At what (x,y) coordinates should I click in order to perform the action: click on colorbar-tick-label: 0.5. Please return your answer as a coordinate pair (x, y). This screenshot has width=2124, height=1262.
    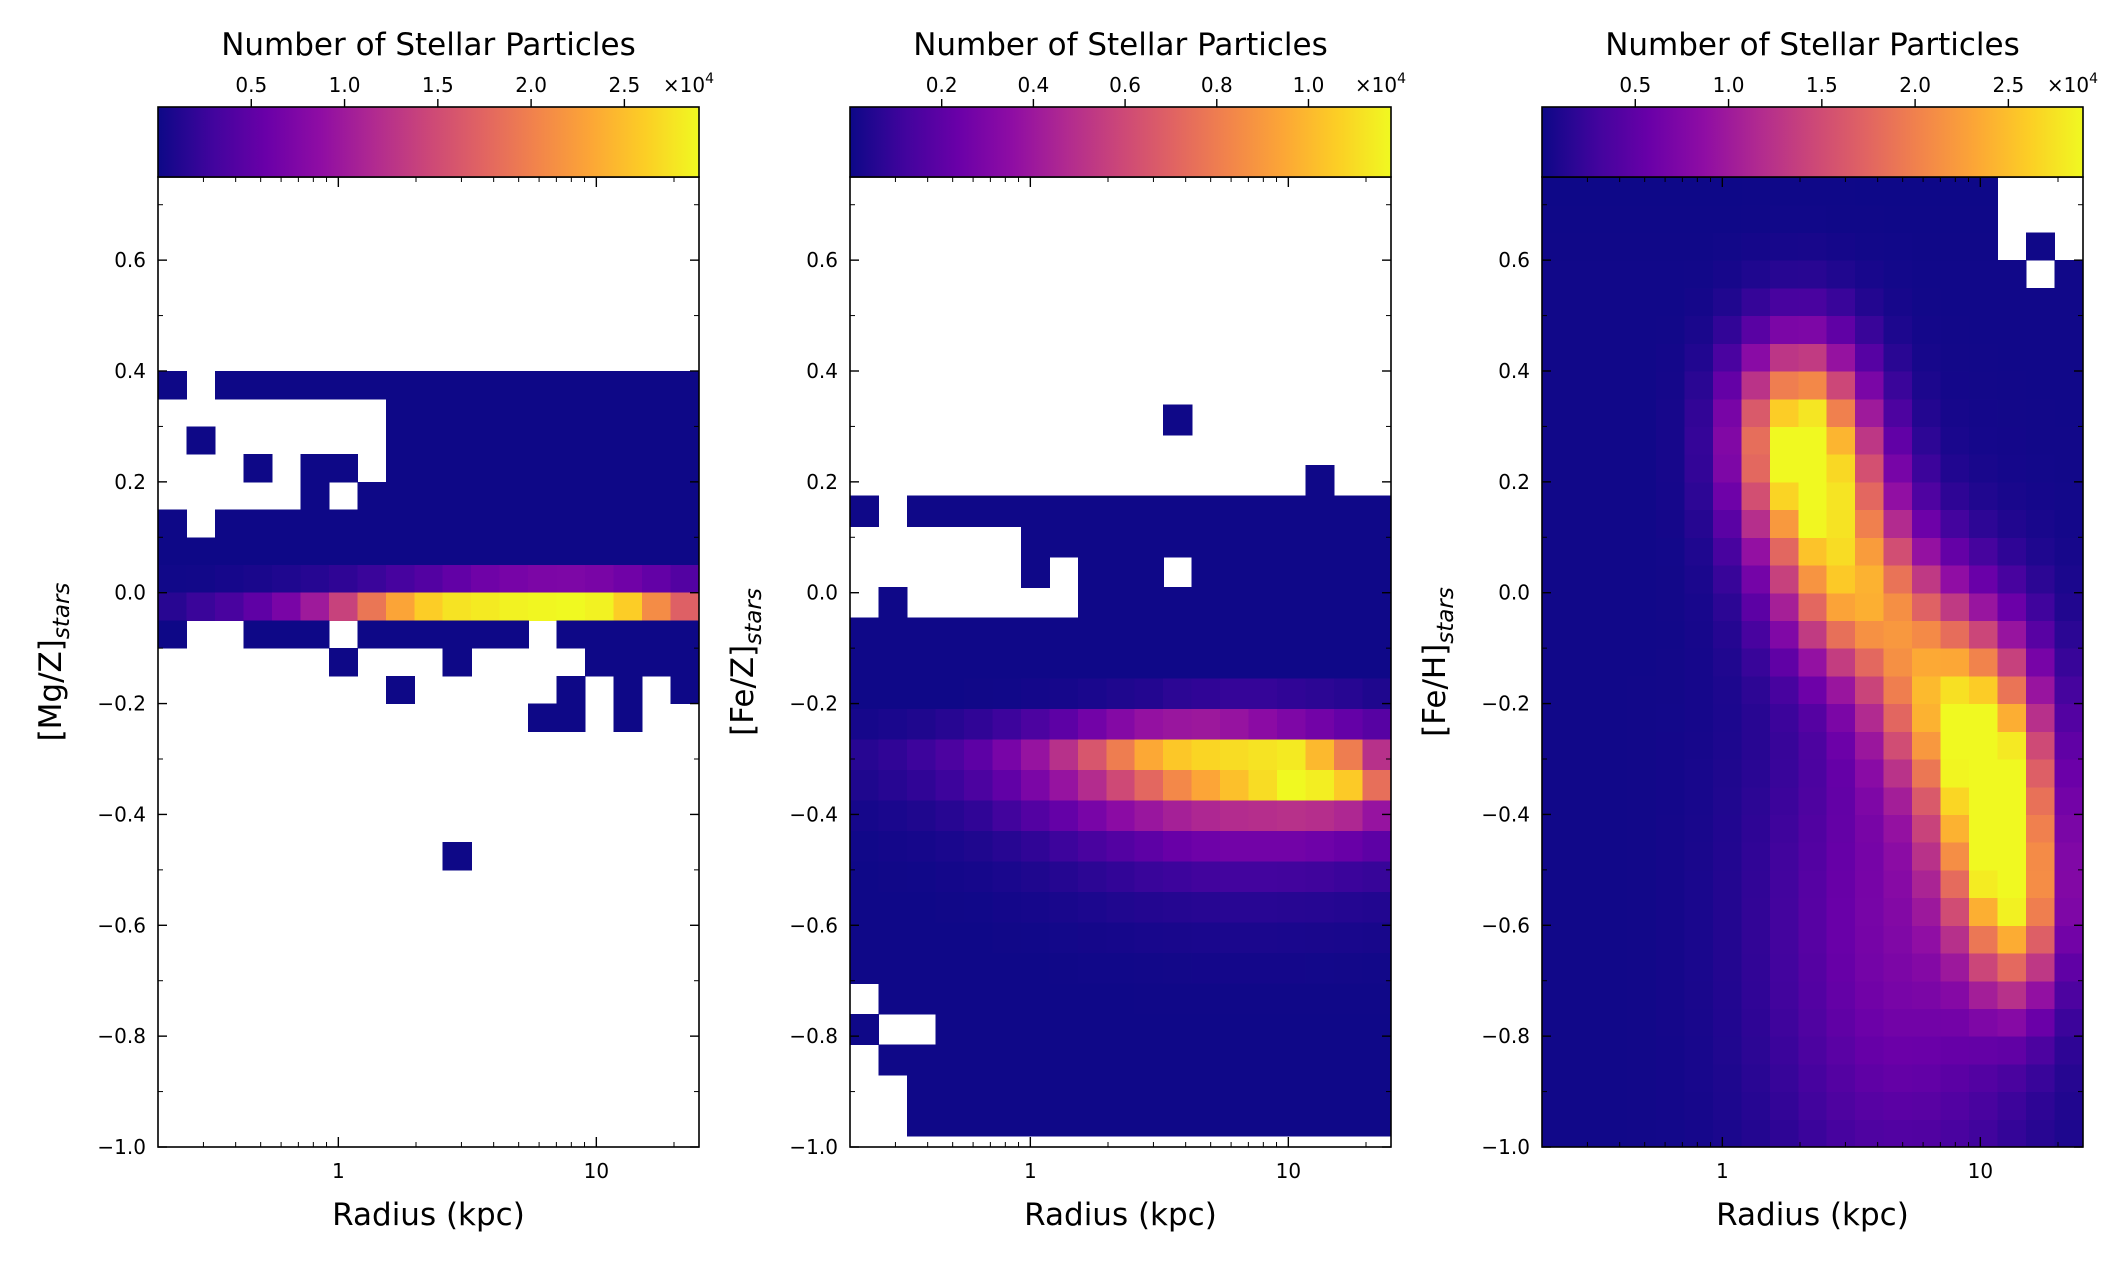
    Looking at the image, I should click on (1635, 85).